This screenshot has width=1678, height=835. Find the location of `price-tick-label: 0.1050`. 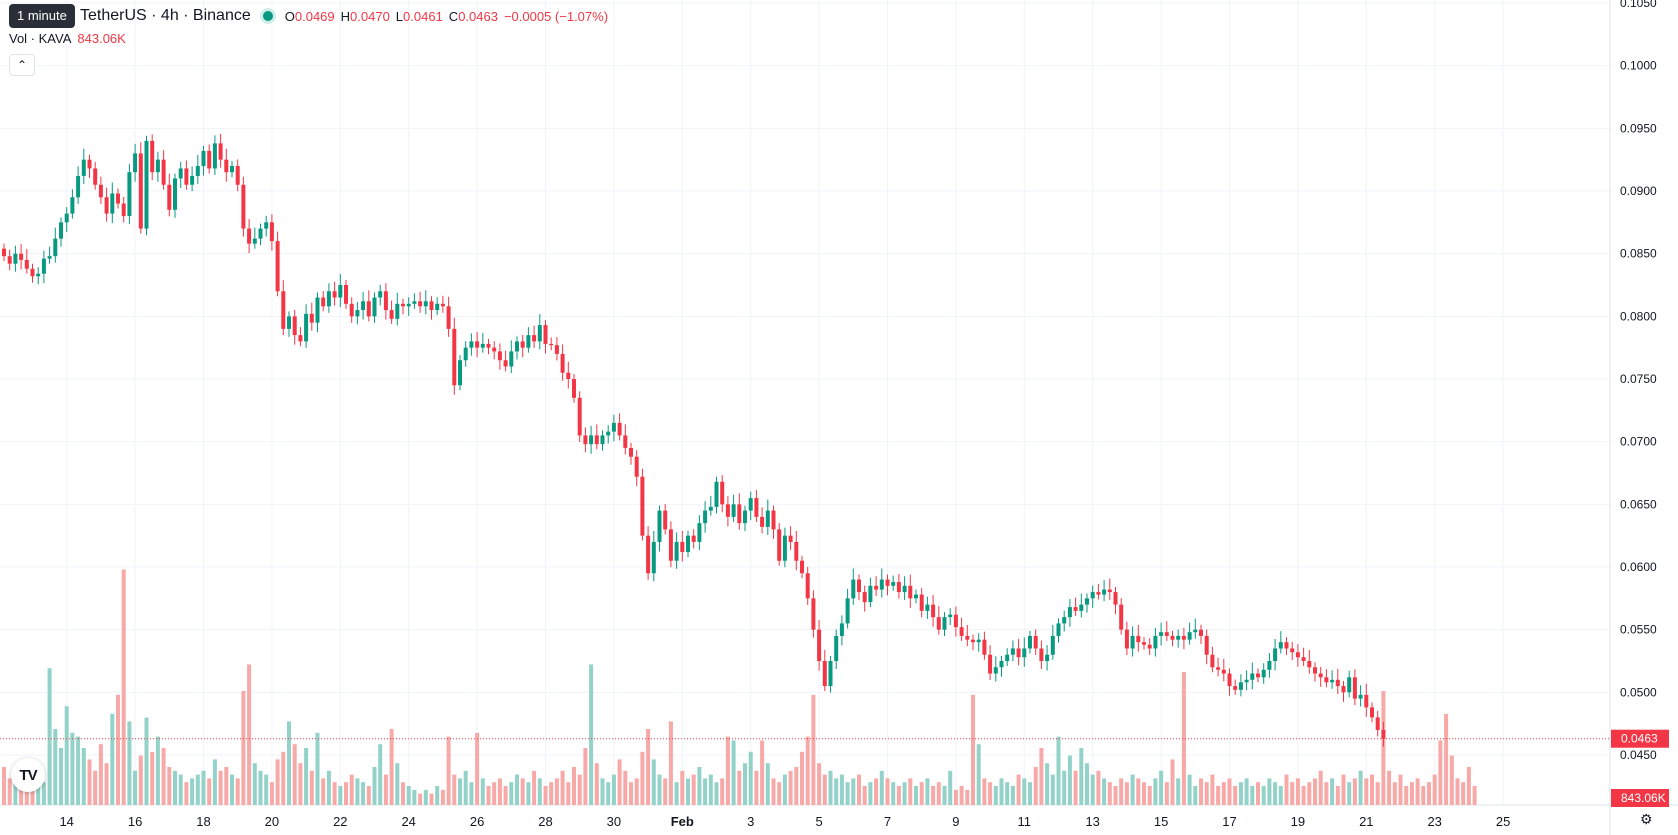

price-tick-label: 0.1050 is located at coordinates (1638, 5).